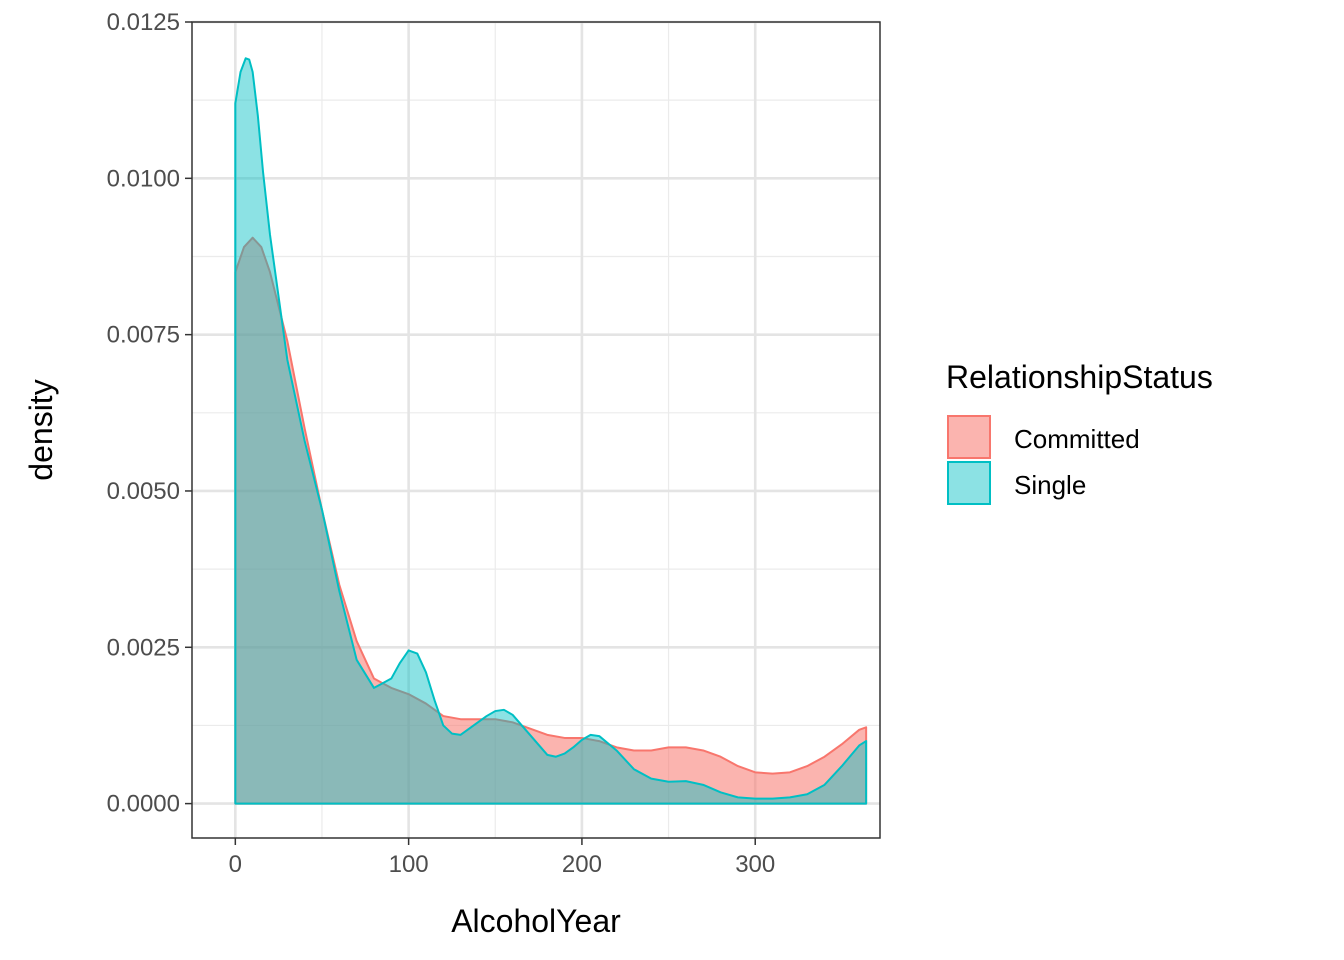 This screenshot has width=1344, height=960. Describe the element at coordinates (149, 413) in the screenshot. I see `y-axis: 0.0000 0.0025 0.0050 0.0075 0.0100 0.0125` at that location.